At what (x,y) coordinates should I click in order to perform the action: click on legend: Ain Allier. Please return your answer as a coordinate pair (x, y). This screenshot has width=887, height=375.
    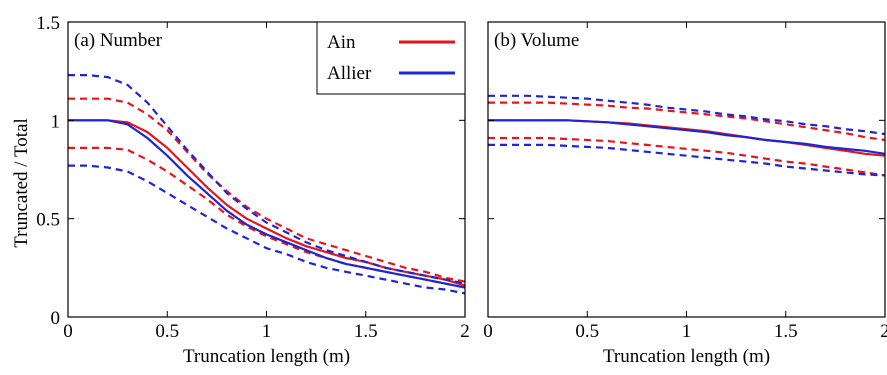
    Looking at the image, I should click on (391, 58).